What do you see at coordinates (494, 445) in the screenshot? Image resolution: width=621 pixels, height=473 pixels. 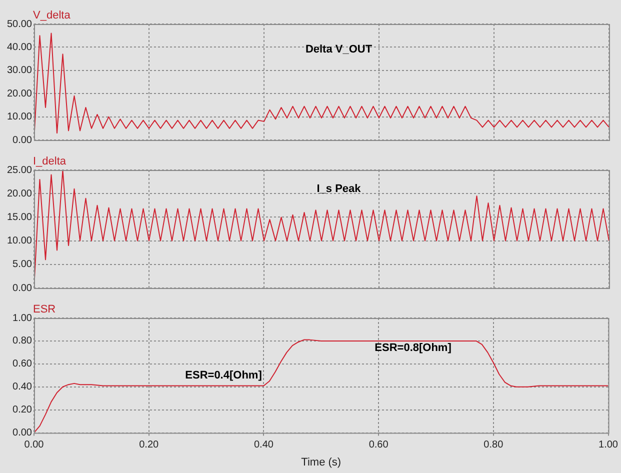 I see `x-tick-label: 0.80` at bounding box center [494, 445].